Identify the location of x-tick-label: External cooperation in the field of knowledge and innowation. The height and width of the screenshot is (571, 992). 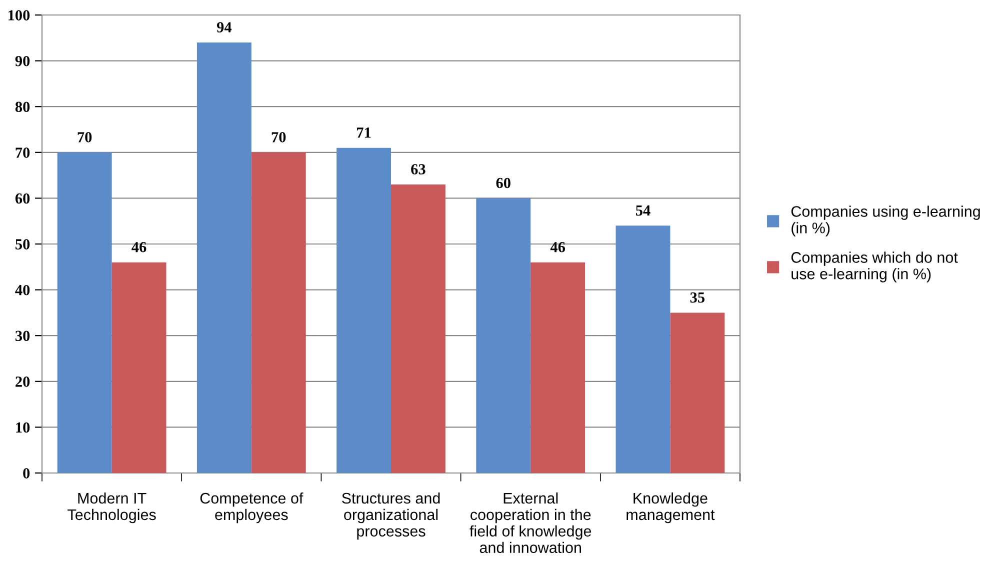
(531, 523).